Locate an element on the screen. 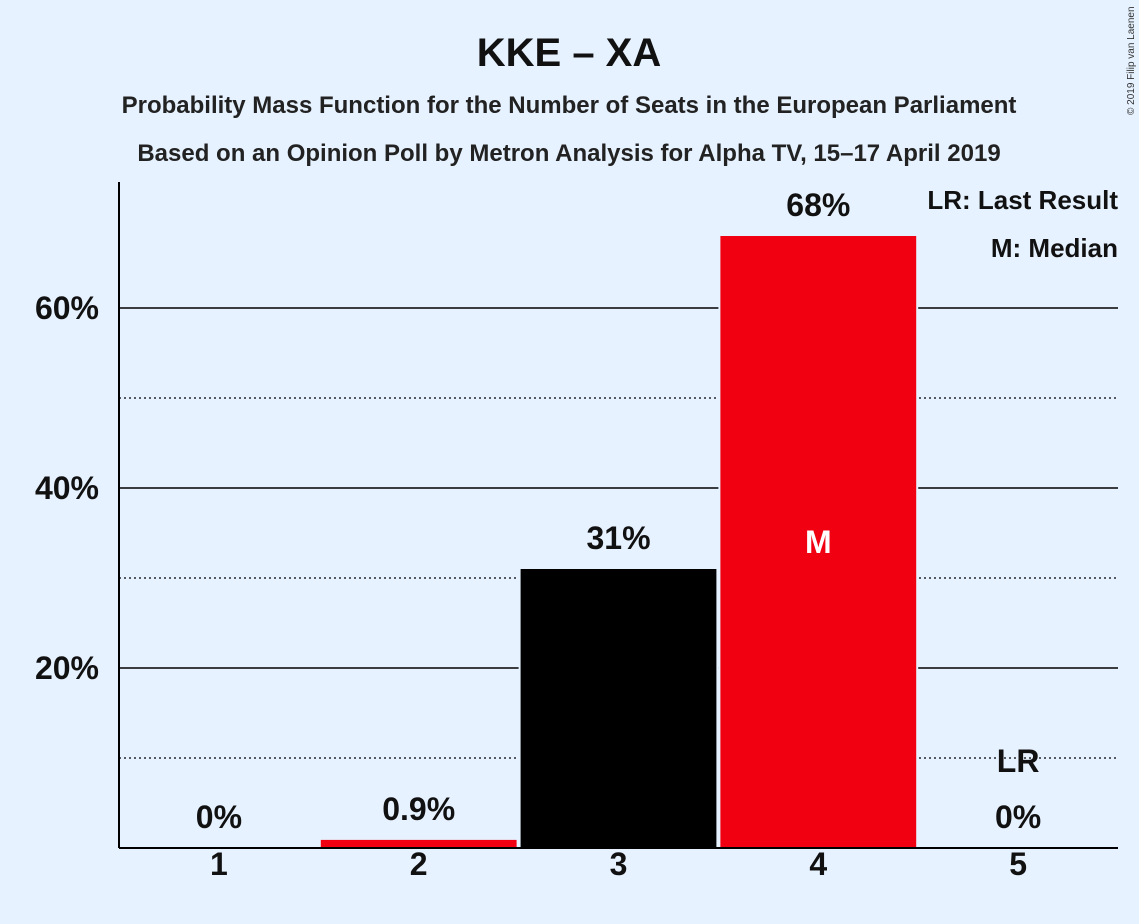  data-label-seat-4: 68% is located at coordinates (818, 205).